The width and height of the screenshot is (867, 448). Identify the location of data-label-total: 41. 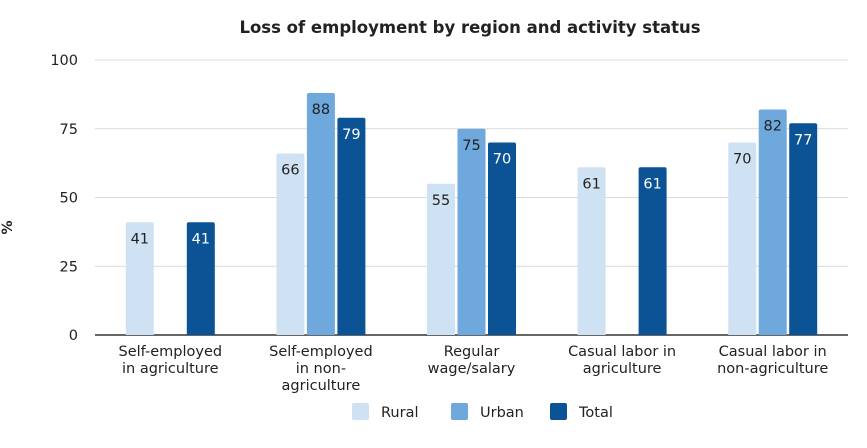
(201, 239).